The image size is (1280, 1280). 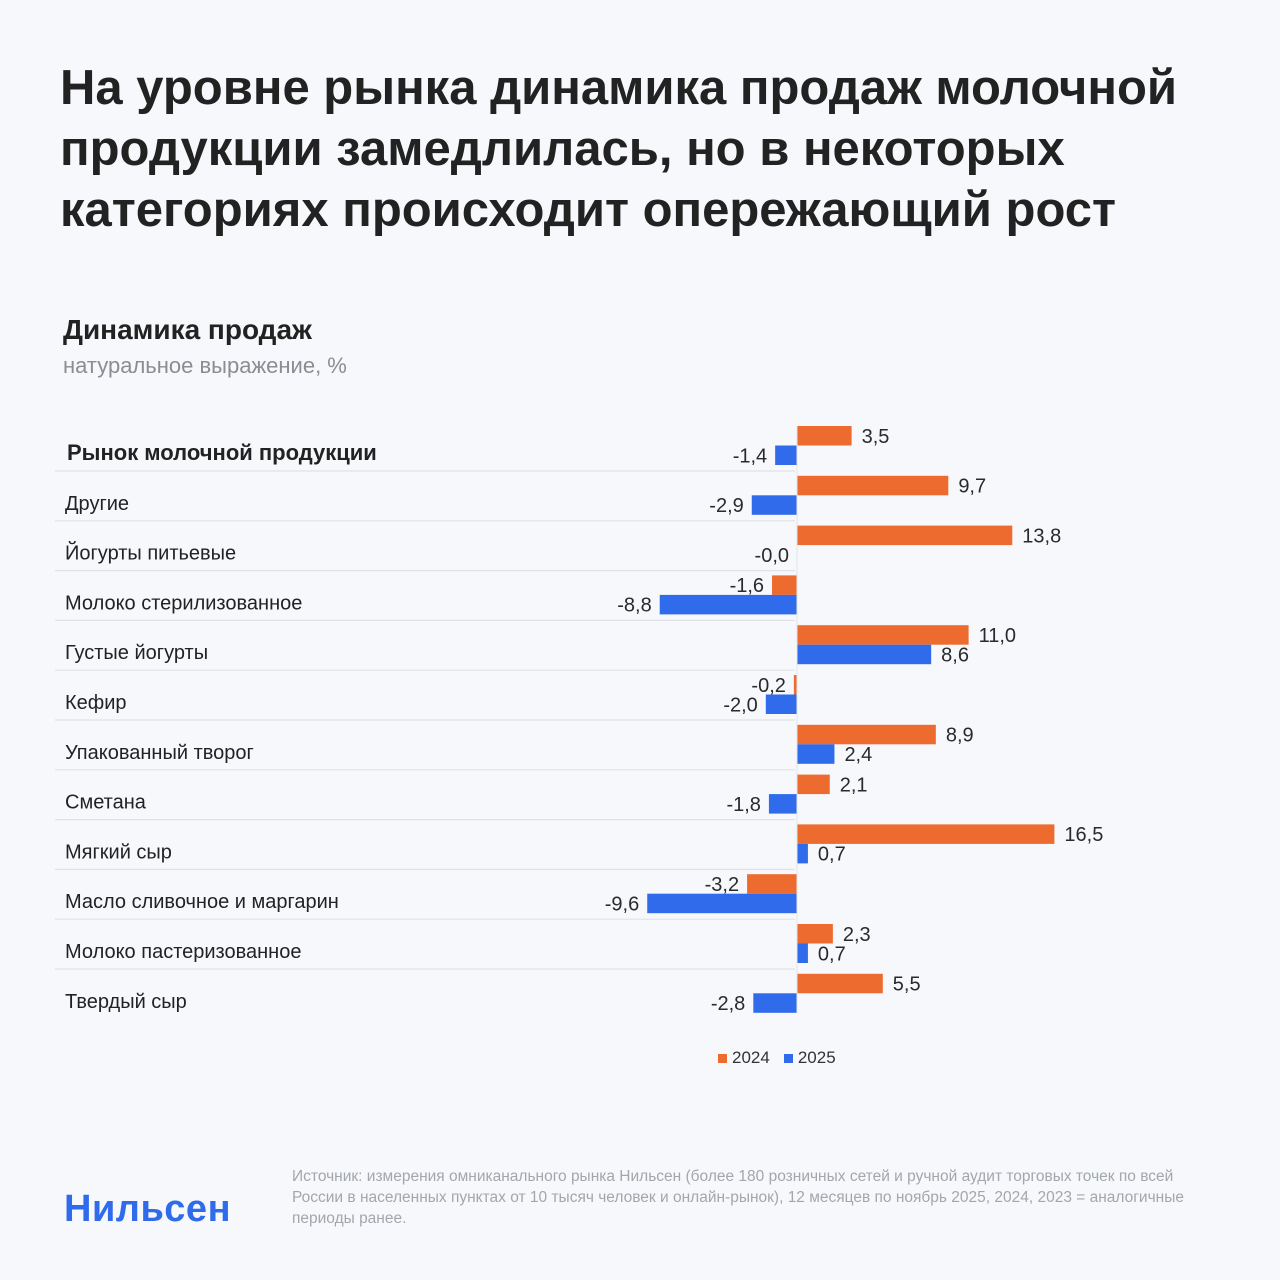 I want to click on legend: 2024 2025, so click(x=777, y=1058).